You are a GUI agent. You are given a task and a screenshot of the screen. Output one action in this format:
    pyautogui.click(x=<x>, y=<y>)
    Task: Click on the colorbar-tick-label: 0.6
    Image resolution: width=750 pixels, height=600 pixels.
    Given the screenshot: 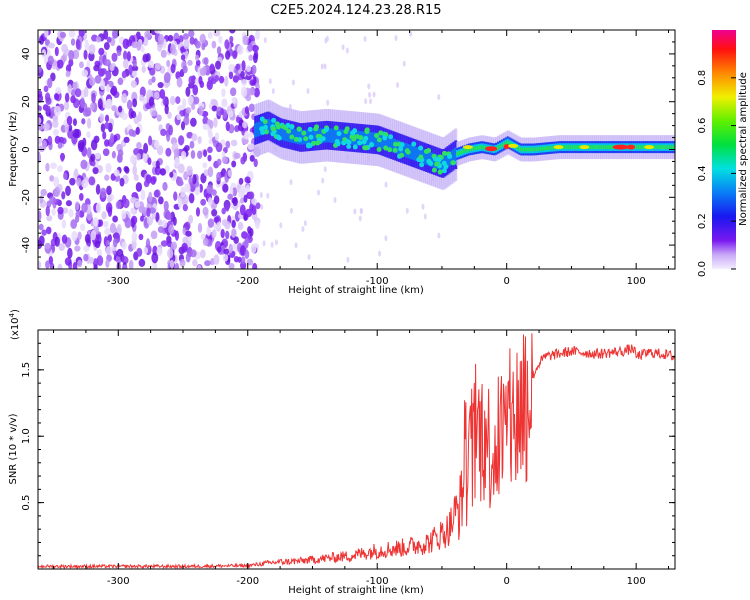 What is the action you would take?
    pyautogui.click(x=702, y=126)
    